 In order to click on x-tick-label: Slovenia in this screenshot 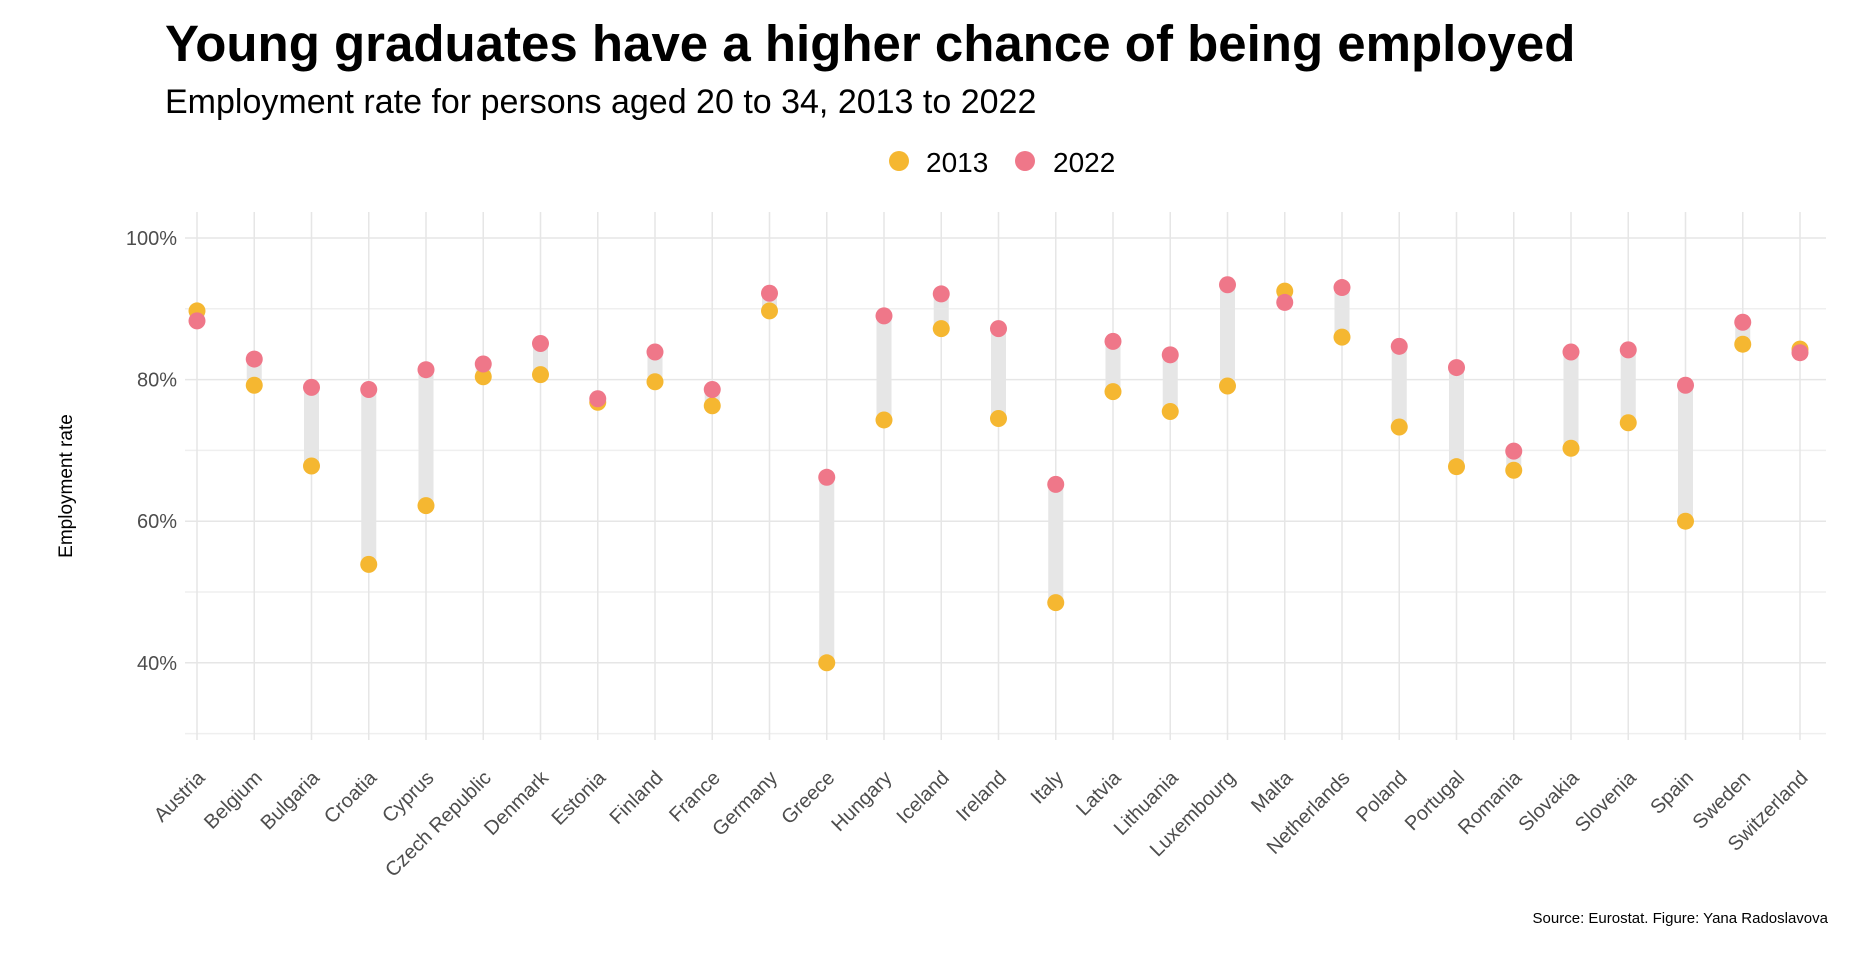, I will do `click(1606, 801)`.